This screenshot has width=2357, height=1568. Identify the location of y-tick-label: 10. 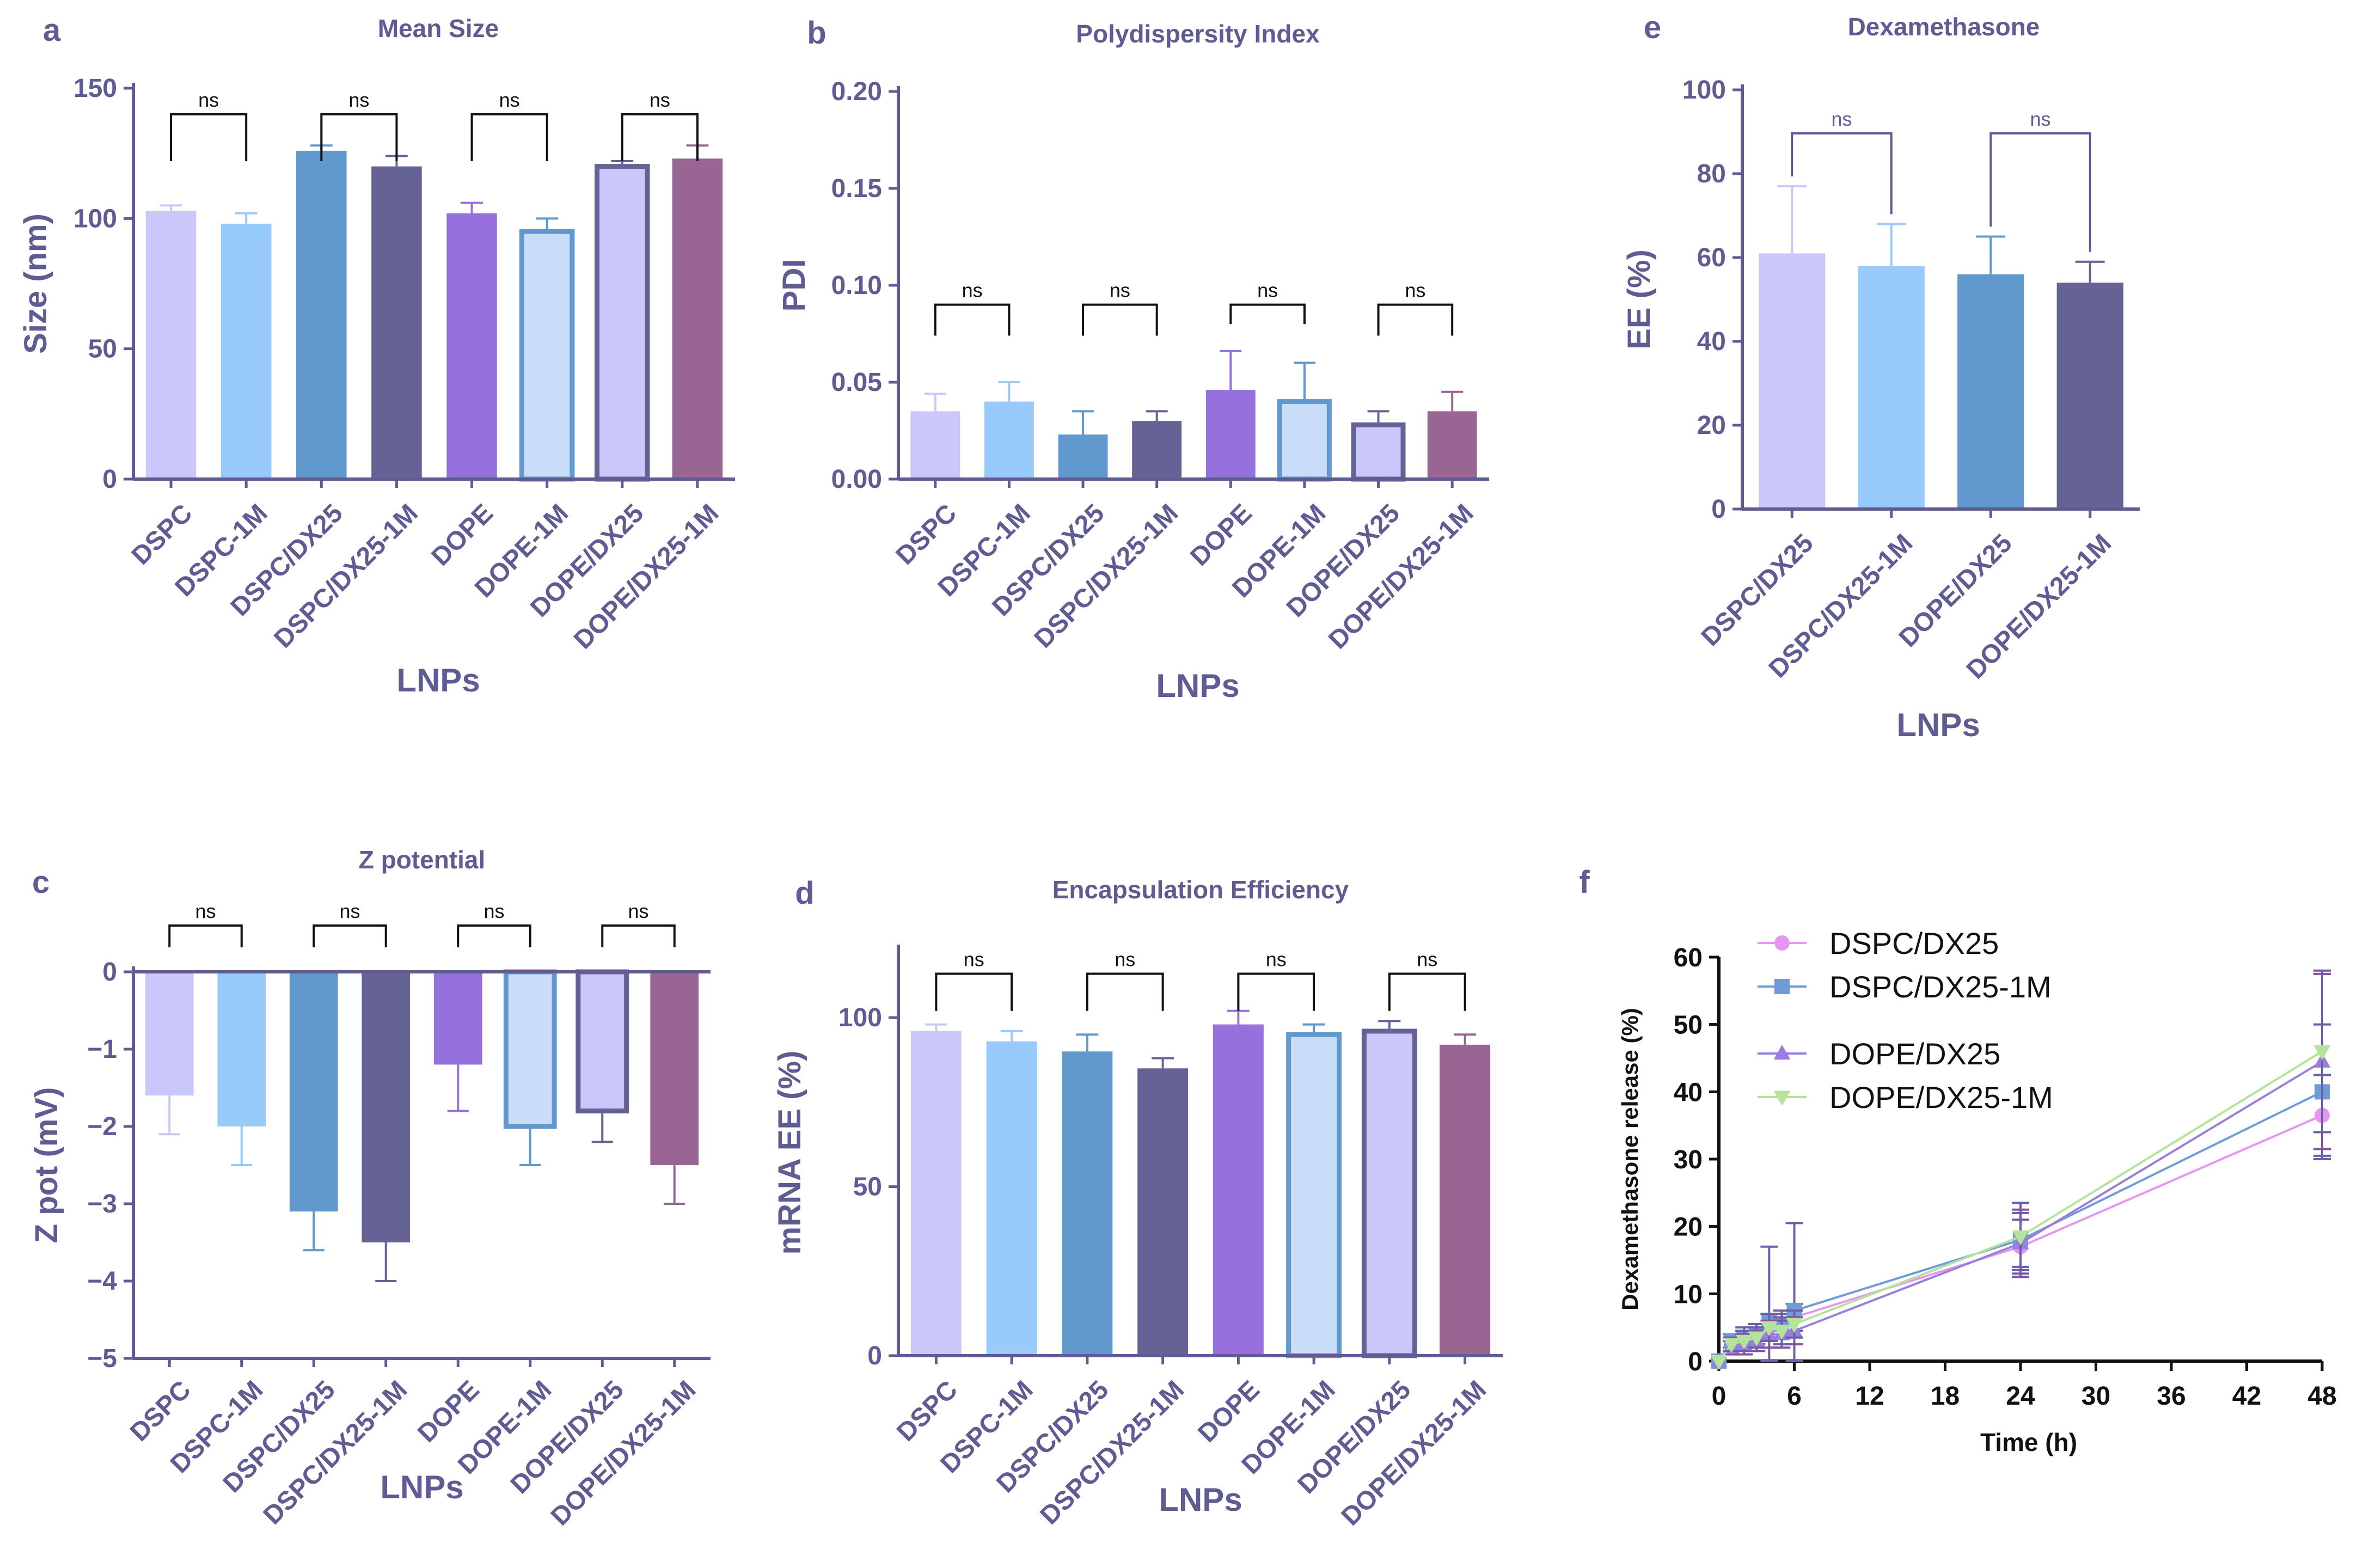
(1688, 1294).